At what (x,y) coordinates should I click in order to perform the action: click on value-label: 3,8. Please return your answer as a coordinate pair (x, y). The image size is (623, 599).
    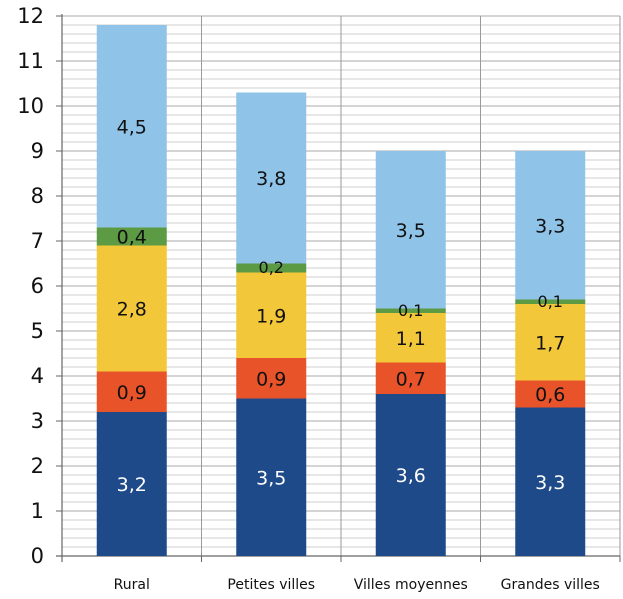
    Looking at the image, I should click on (271, 179).